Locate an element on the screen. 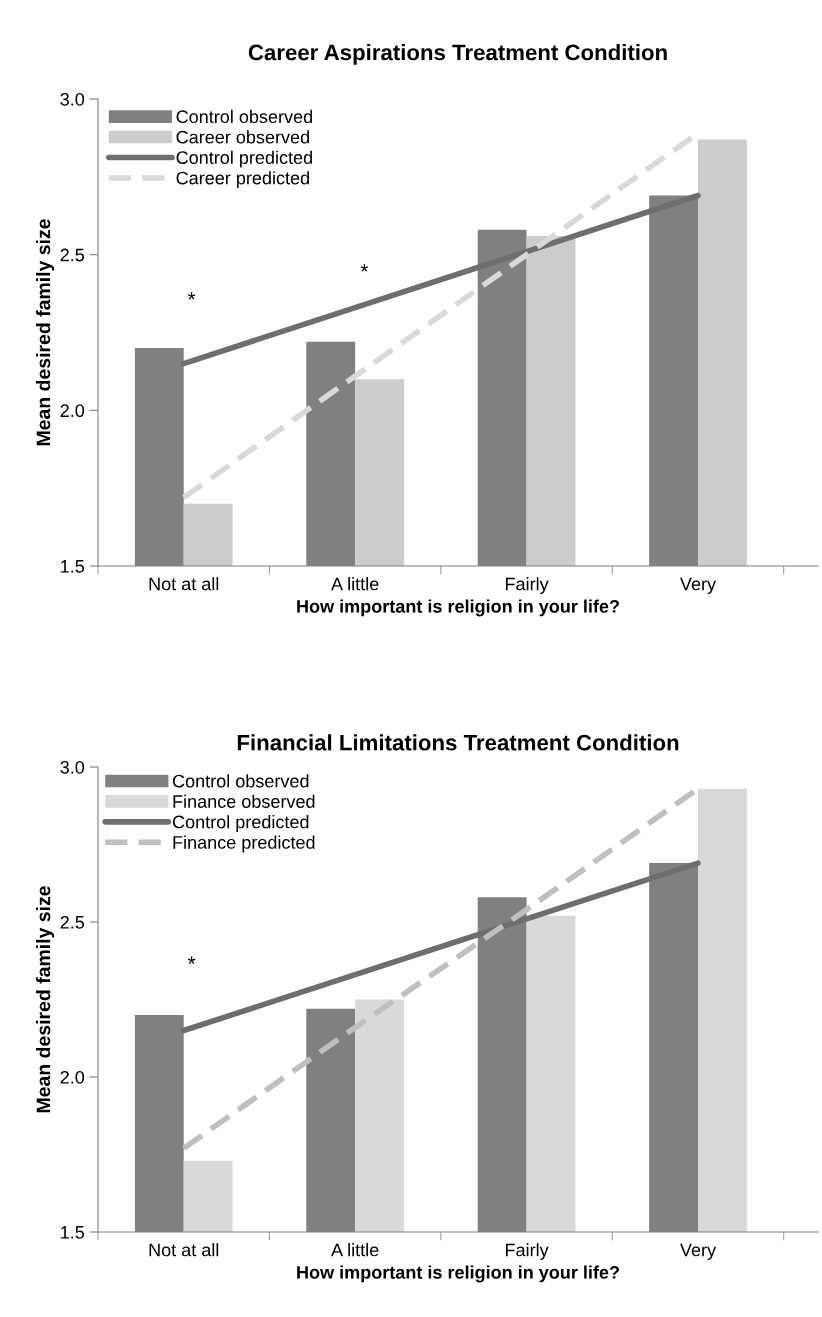 This screenshot has height=1317, width=822. chart-title: Financial Limitations Treatment Condition is located at coordinates (458, 742).